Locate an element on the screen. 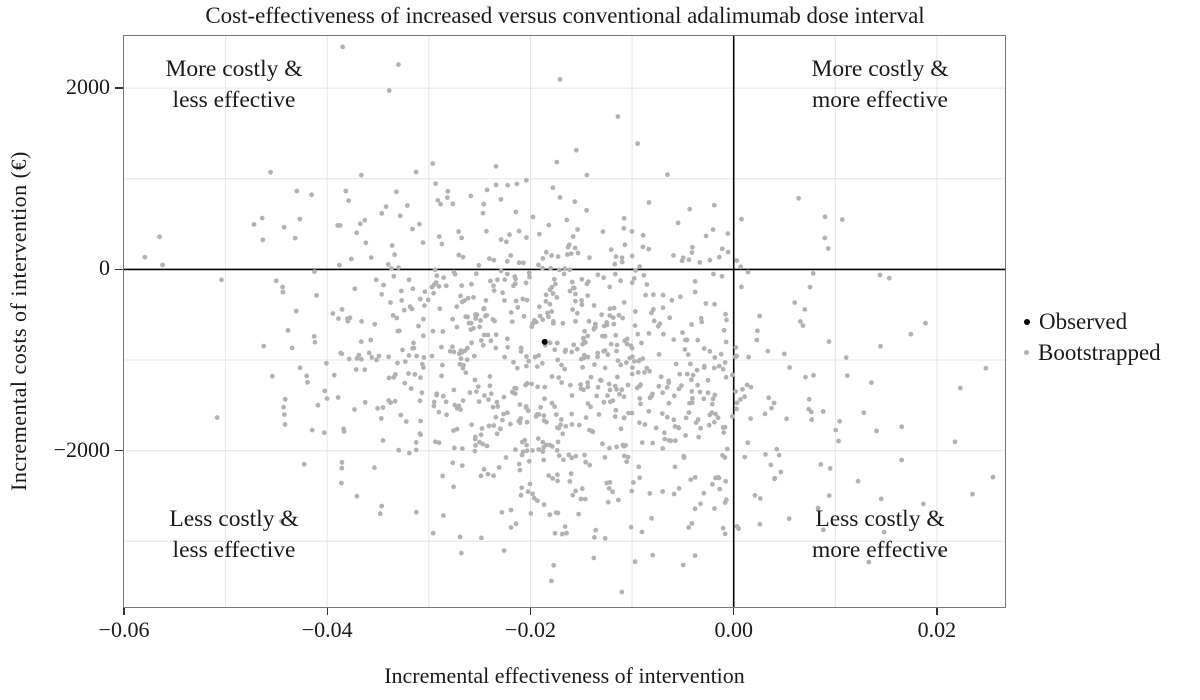 The width and height of the screenshot is (1200, 700). legend-item-observed: Observed is located at coordinates (1092, 321).